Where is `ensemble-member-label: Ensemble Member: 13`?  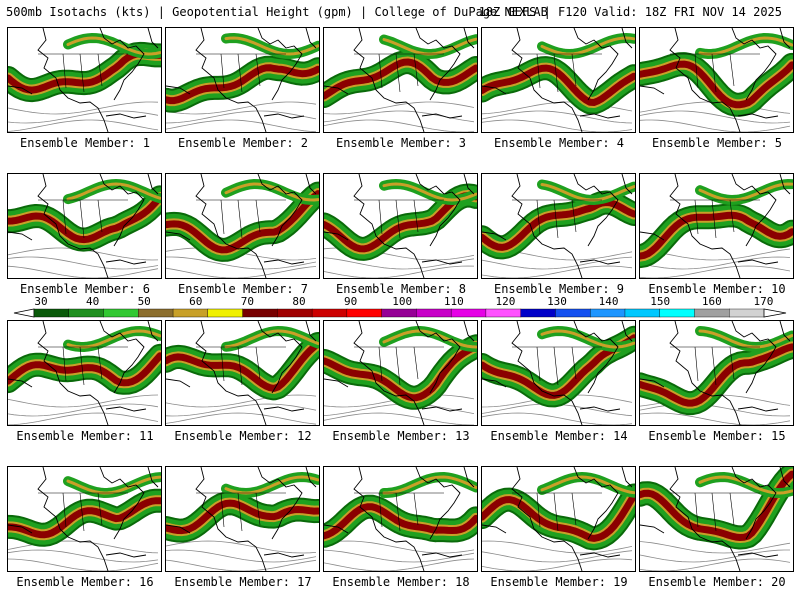 ensemble-member-label: Ensemble Member: 13 is located at coordinates (401, 436).